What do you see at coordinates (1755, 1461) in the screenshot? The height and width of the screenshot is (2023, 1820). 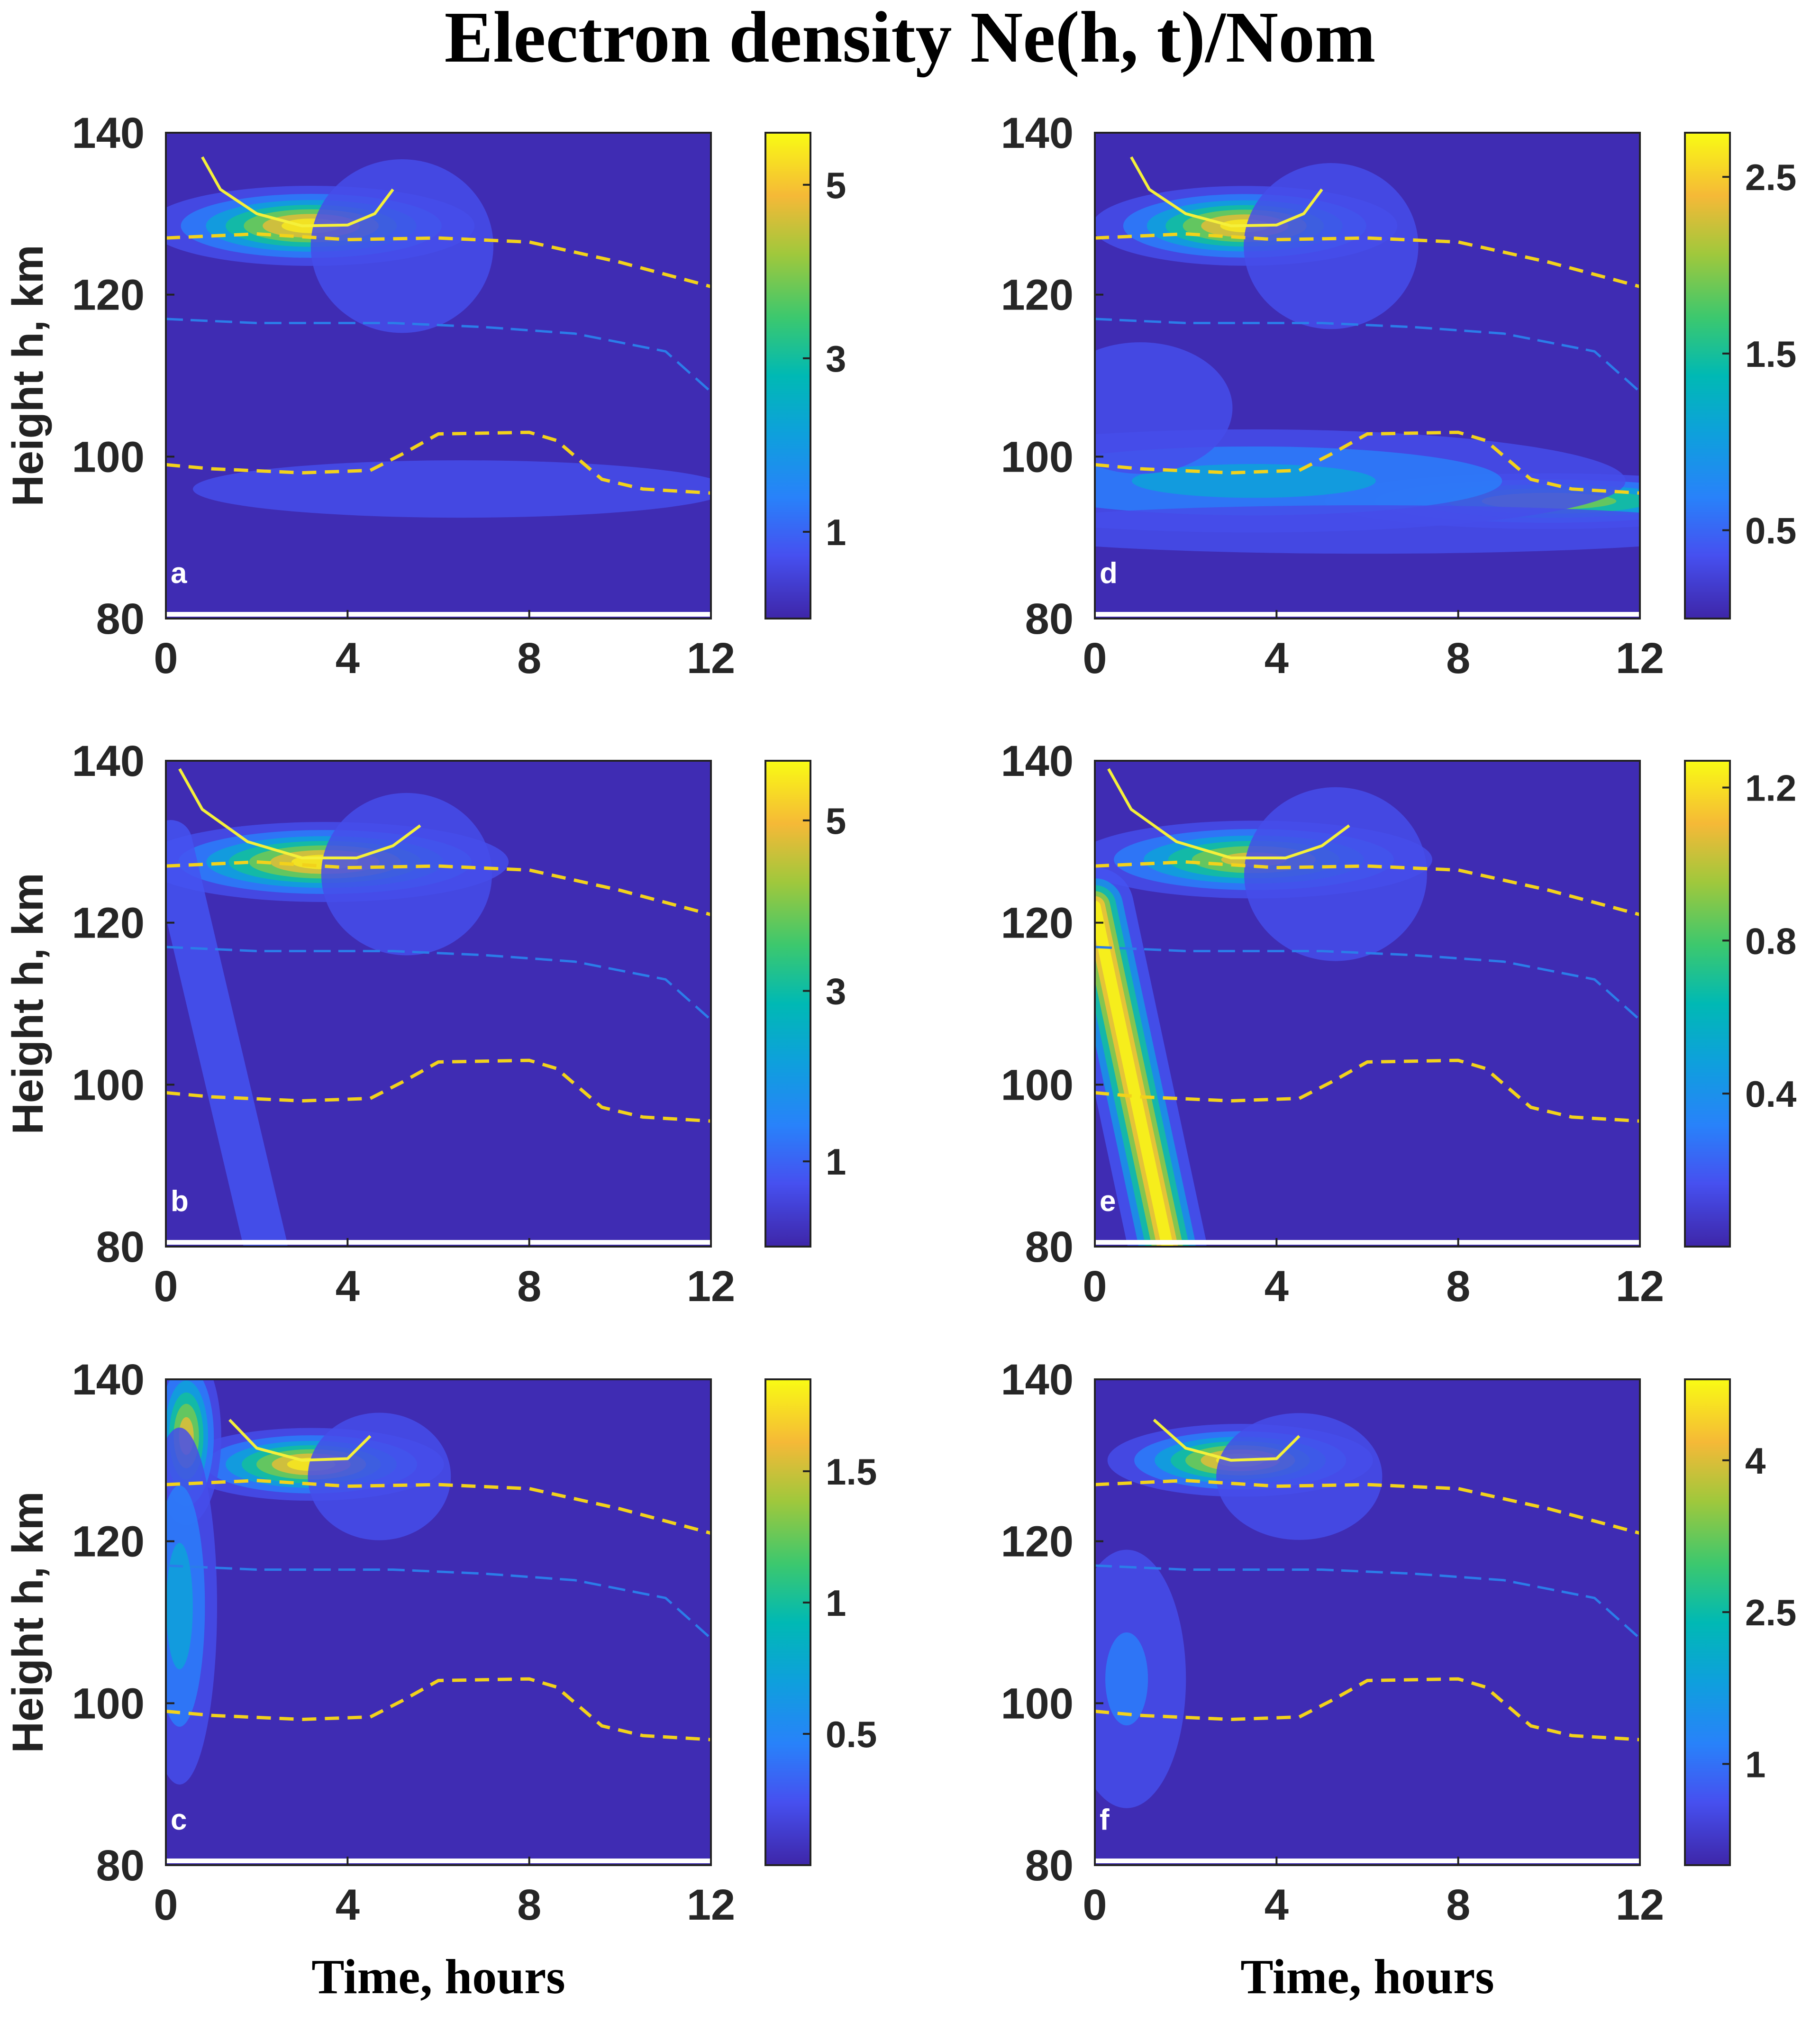 I see `colorbar-tick-label: 4` at bounding box center [1755, 1461].